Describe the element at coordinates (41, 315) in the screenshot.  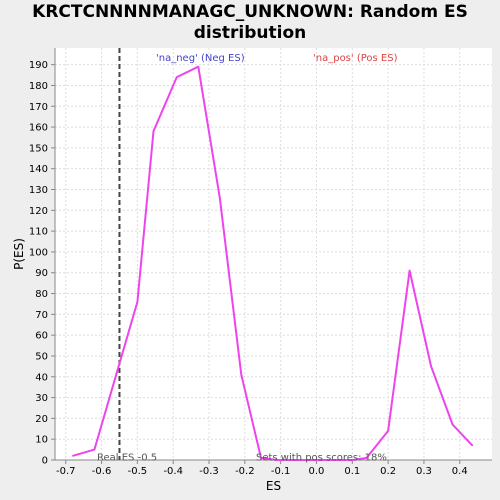
I see `y-tick-label: 70` at that location.